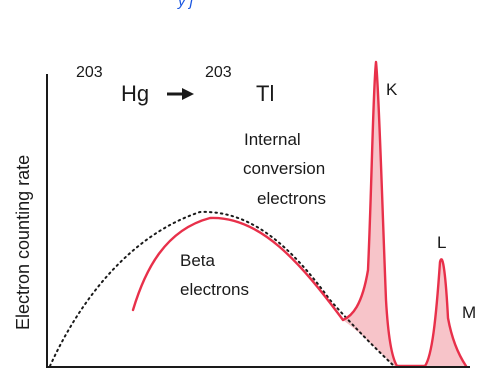 The height and width of the screenshot is (372, 500). What do you see at coordinates (135, 93) in the screenshot?
I see `parent-symbol: Hg` at bounding box center [135, 93].